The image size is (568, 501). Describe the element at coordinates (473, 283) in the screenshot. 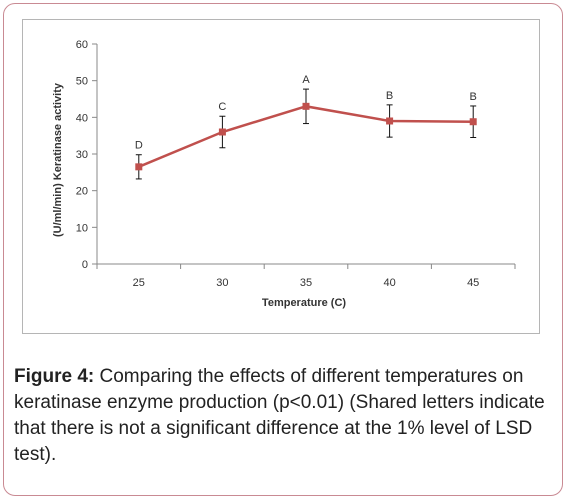

I see `x-tick-label: 45` at that location.